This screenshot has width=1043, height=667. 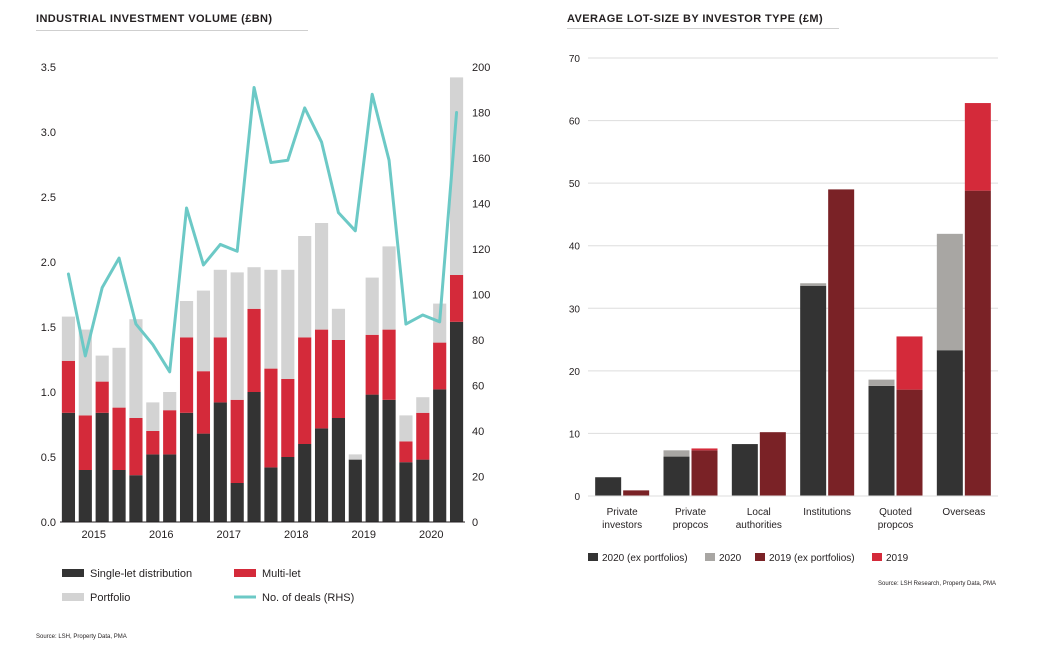 What do you see at coordinates (812, 558) in the screenshot?
I see `legend-label: 2019 (ex portfolios)` at bounding box center [812, 558].